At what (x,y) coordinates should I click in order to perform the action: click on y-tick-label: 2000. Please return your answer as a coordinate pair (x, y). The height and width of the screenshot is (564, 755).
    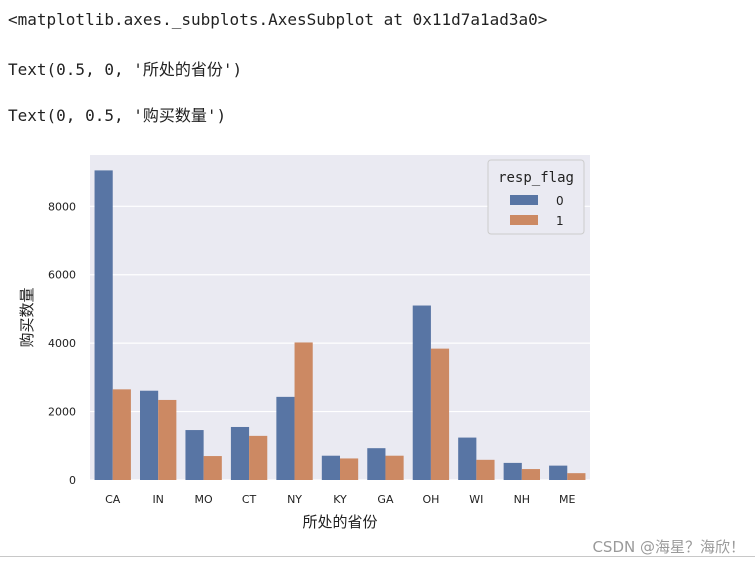
    Looking at the image, I should click on (62, 412).